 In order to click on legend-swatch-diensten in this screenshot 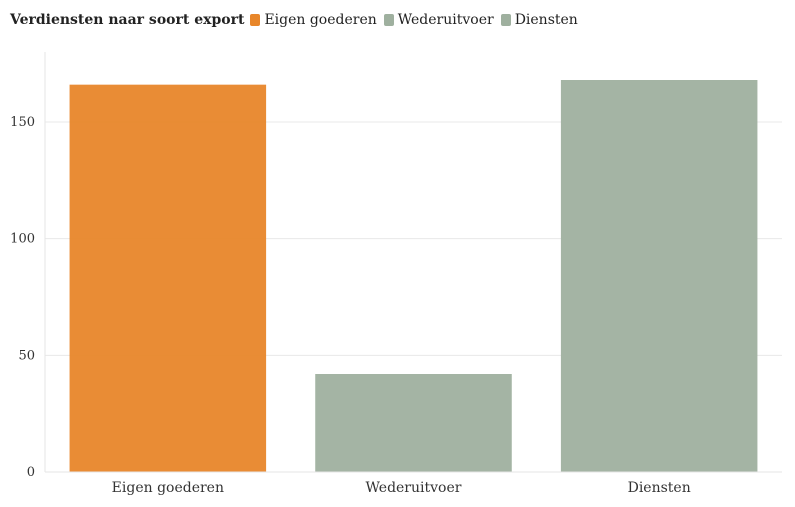, I will do `click(505, 20)`.